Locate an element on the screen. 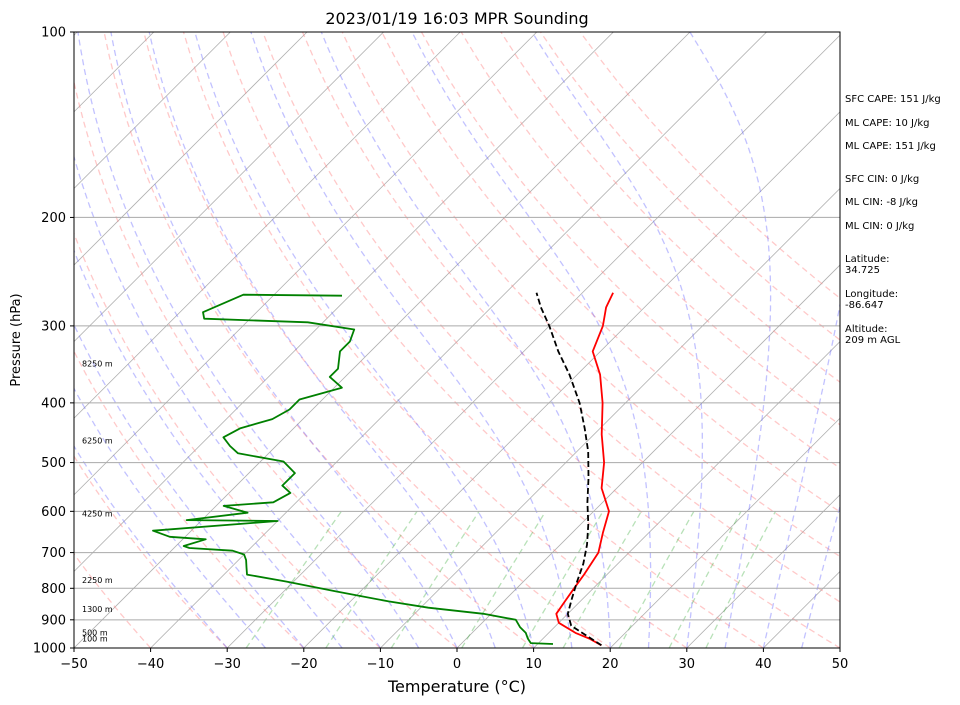 This screenshot has height=705, width=960. parcel-line is located at coordinates (568, 469).